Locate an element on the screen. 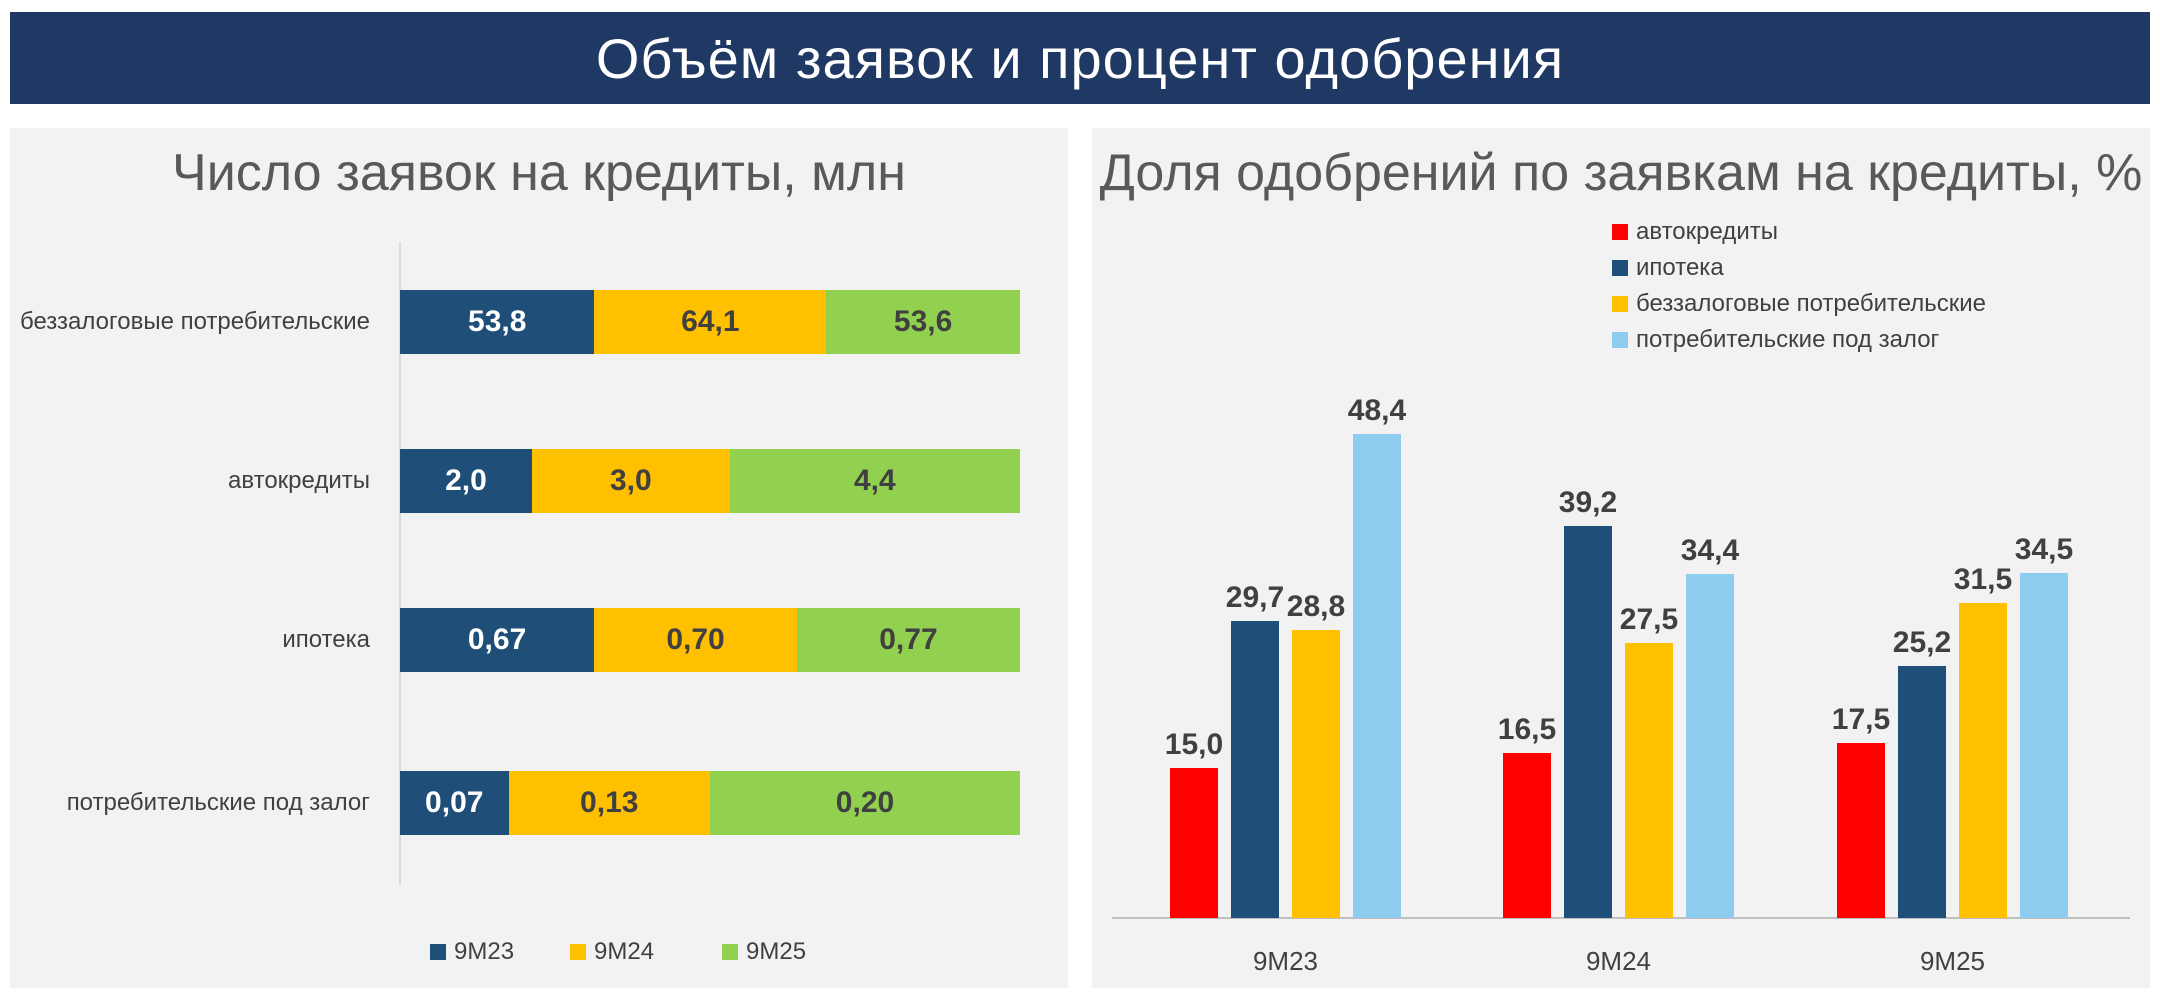  page-title-banner: Объём заявок и процент одобрения is located at coordinates (1080, 58).